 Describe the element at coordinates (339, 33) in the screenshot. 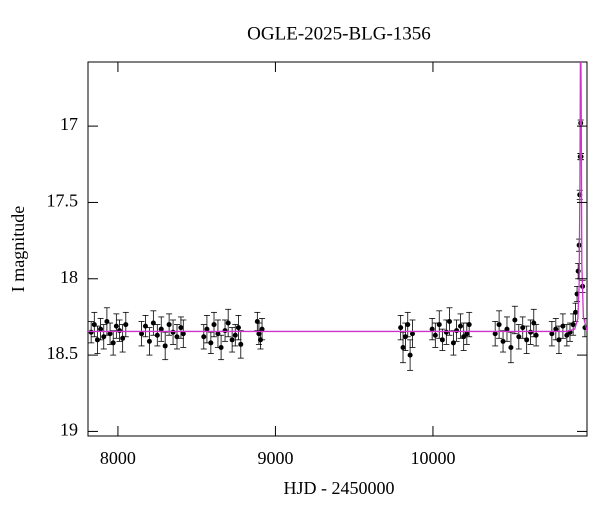

I see `chart-title: OGLE-2025-BLG-1356` at that location.